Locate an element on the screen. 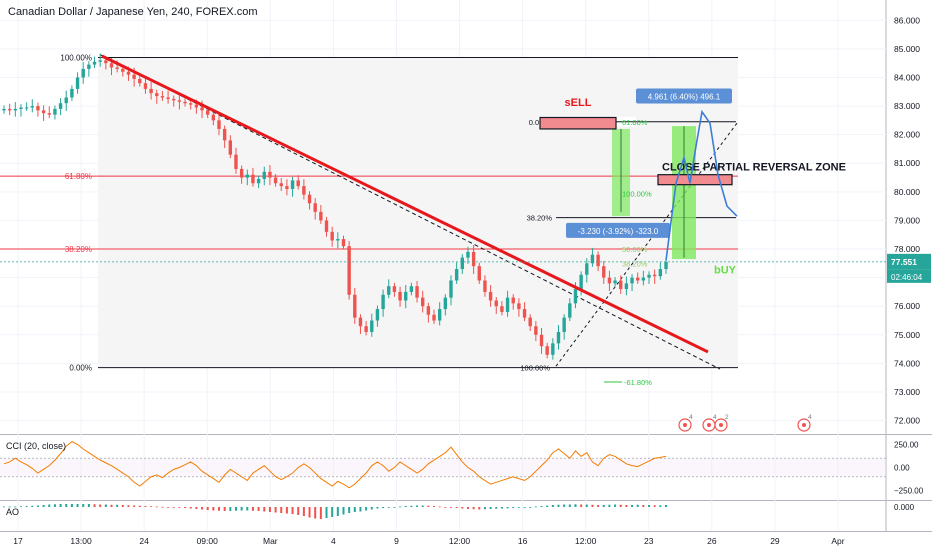 This screenshot has height=555, width=932. cci-y-tick: −250.00 is located at coordinates (909, 491).